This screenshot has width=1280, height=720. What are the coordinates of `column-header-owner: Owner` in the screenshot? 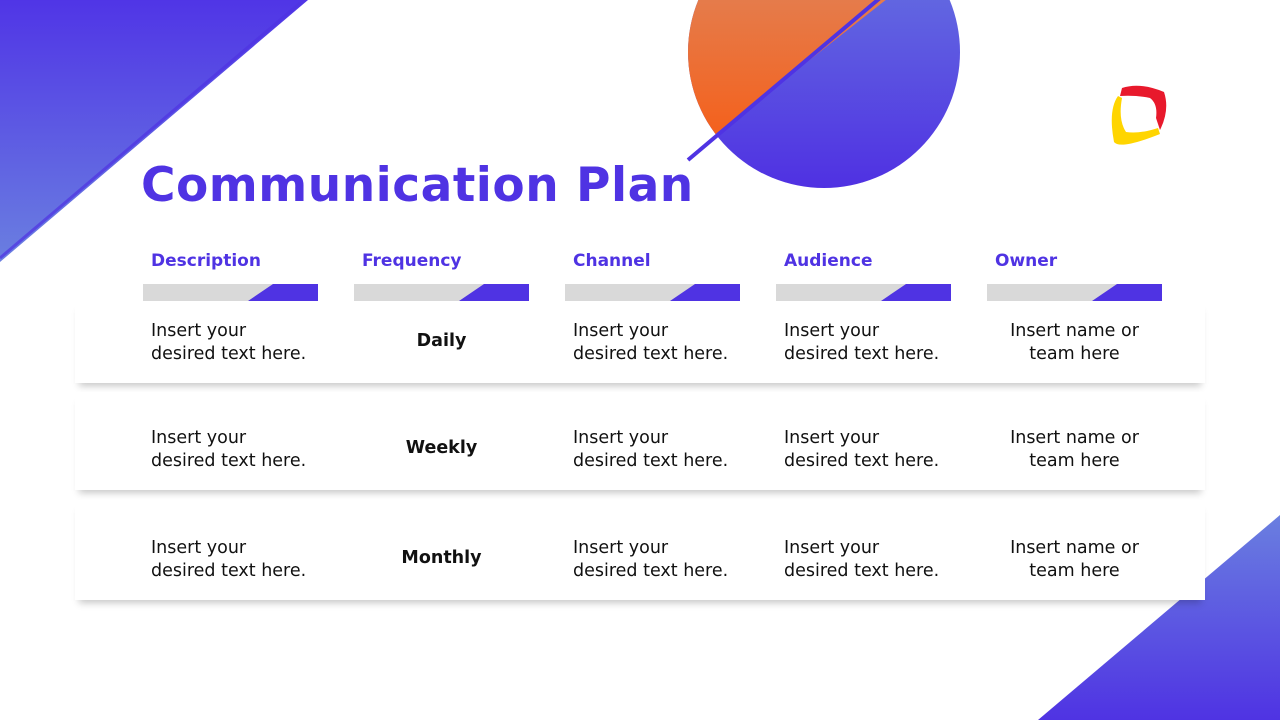 It's located at (1026, 261).